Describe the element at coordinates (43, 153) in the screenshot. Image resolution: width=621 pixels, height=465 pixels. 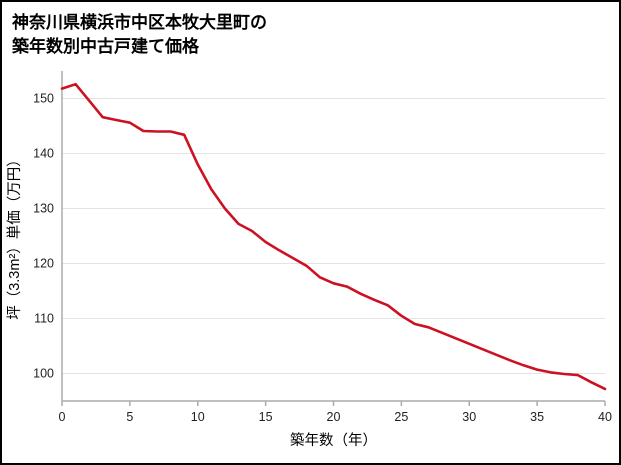
I see `y-tick-label: 140` at that location.